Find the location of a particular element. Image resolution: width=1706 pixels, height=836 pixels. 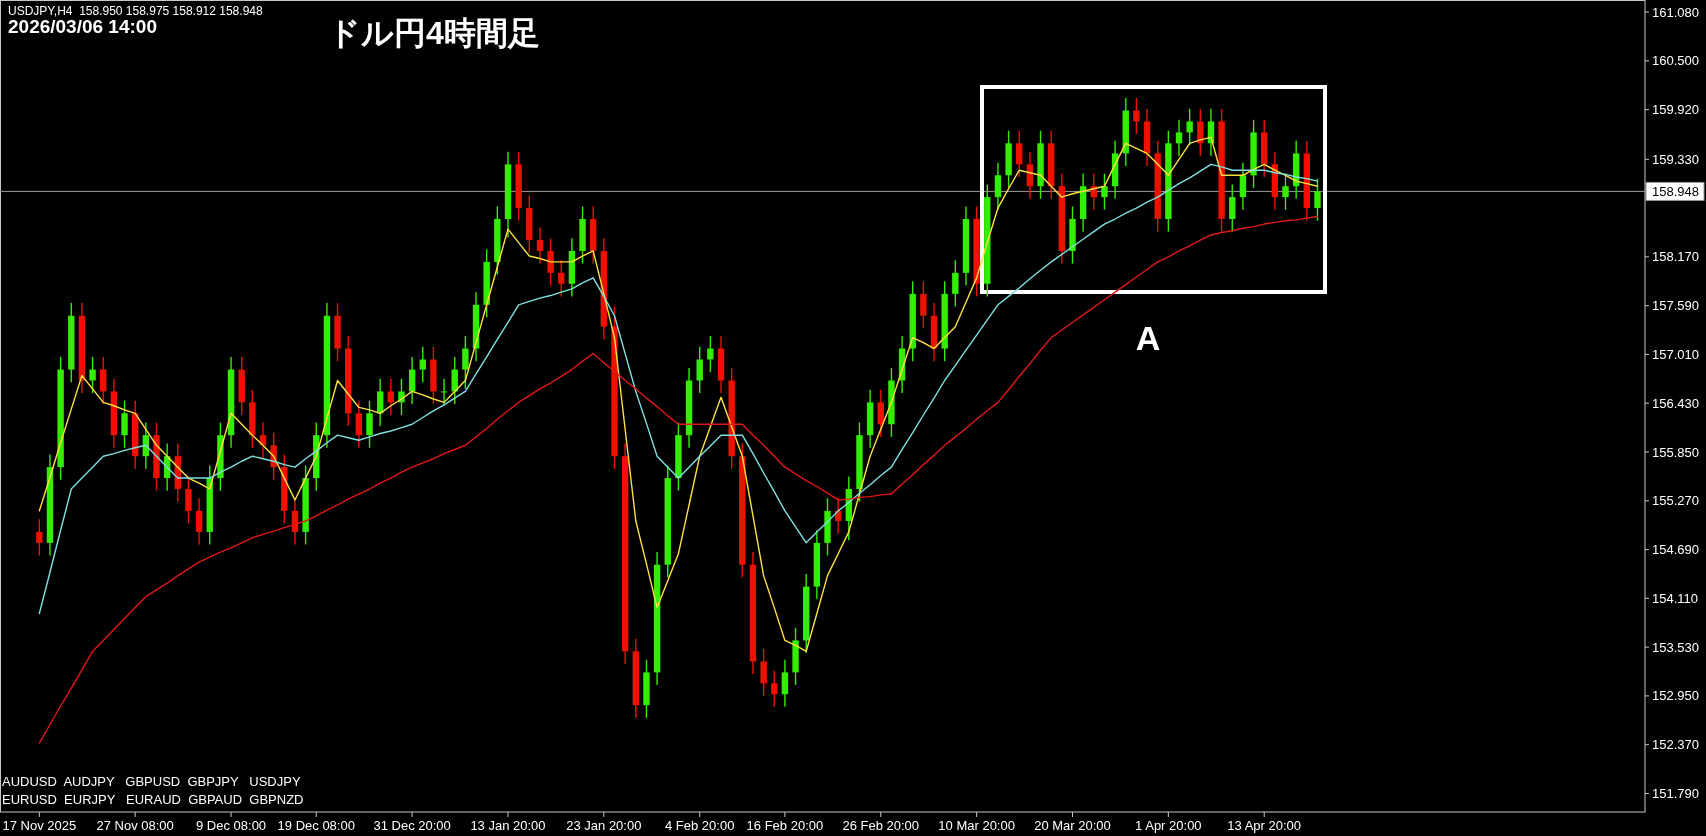

ref-line-label: 158.948 is located at coordinates (1675, 191).